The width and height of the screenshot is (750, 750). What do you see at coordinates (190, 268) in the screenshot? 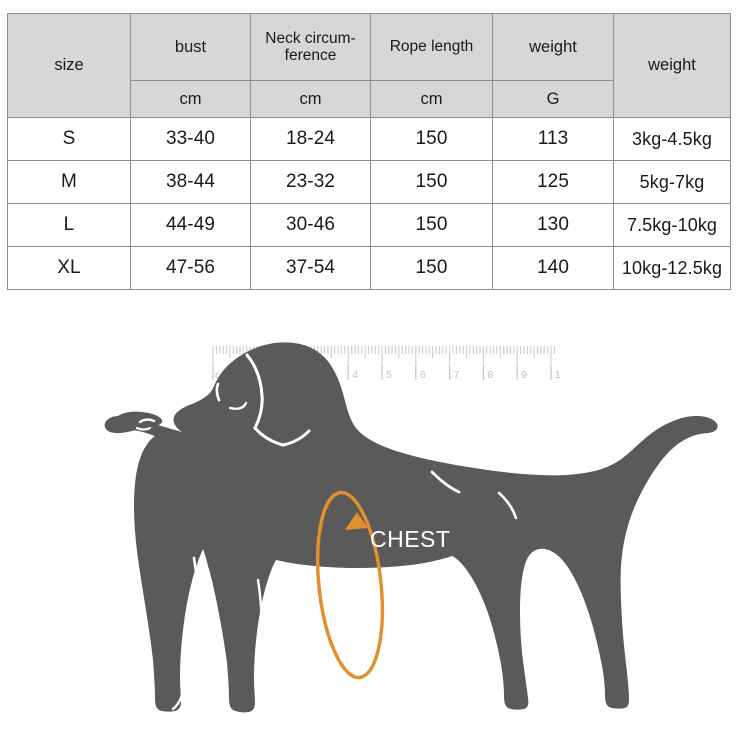
I see `cell-bust: 47-56` at bounding box center [190, 268].